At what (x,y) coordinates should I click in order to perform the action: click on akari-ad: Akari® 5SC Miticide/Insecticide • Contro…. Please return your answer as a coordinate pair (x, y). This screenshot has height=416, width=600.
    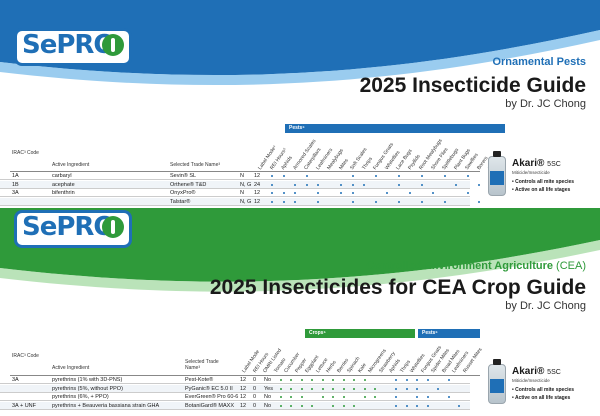
    Looking at the image, I should click on (541, 179).